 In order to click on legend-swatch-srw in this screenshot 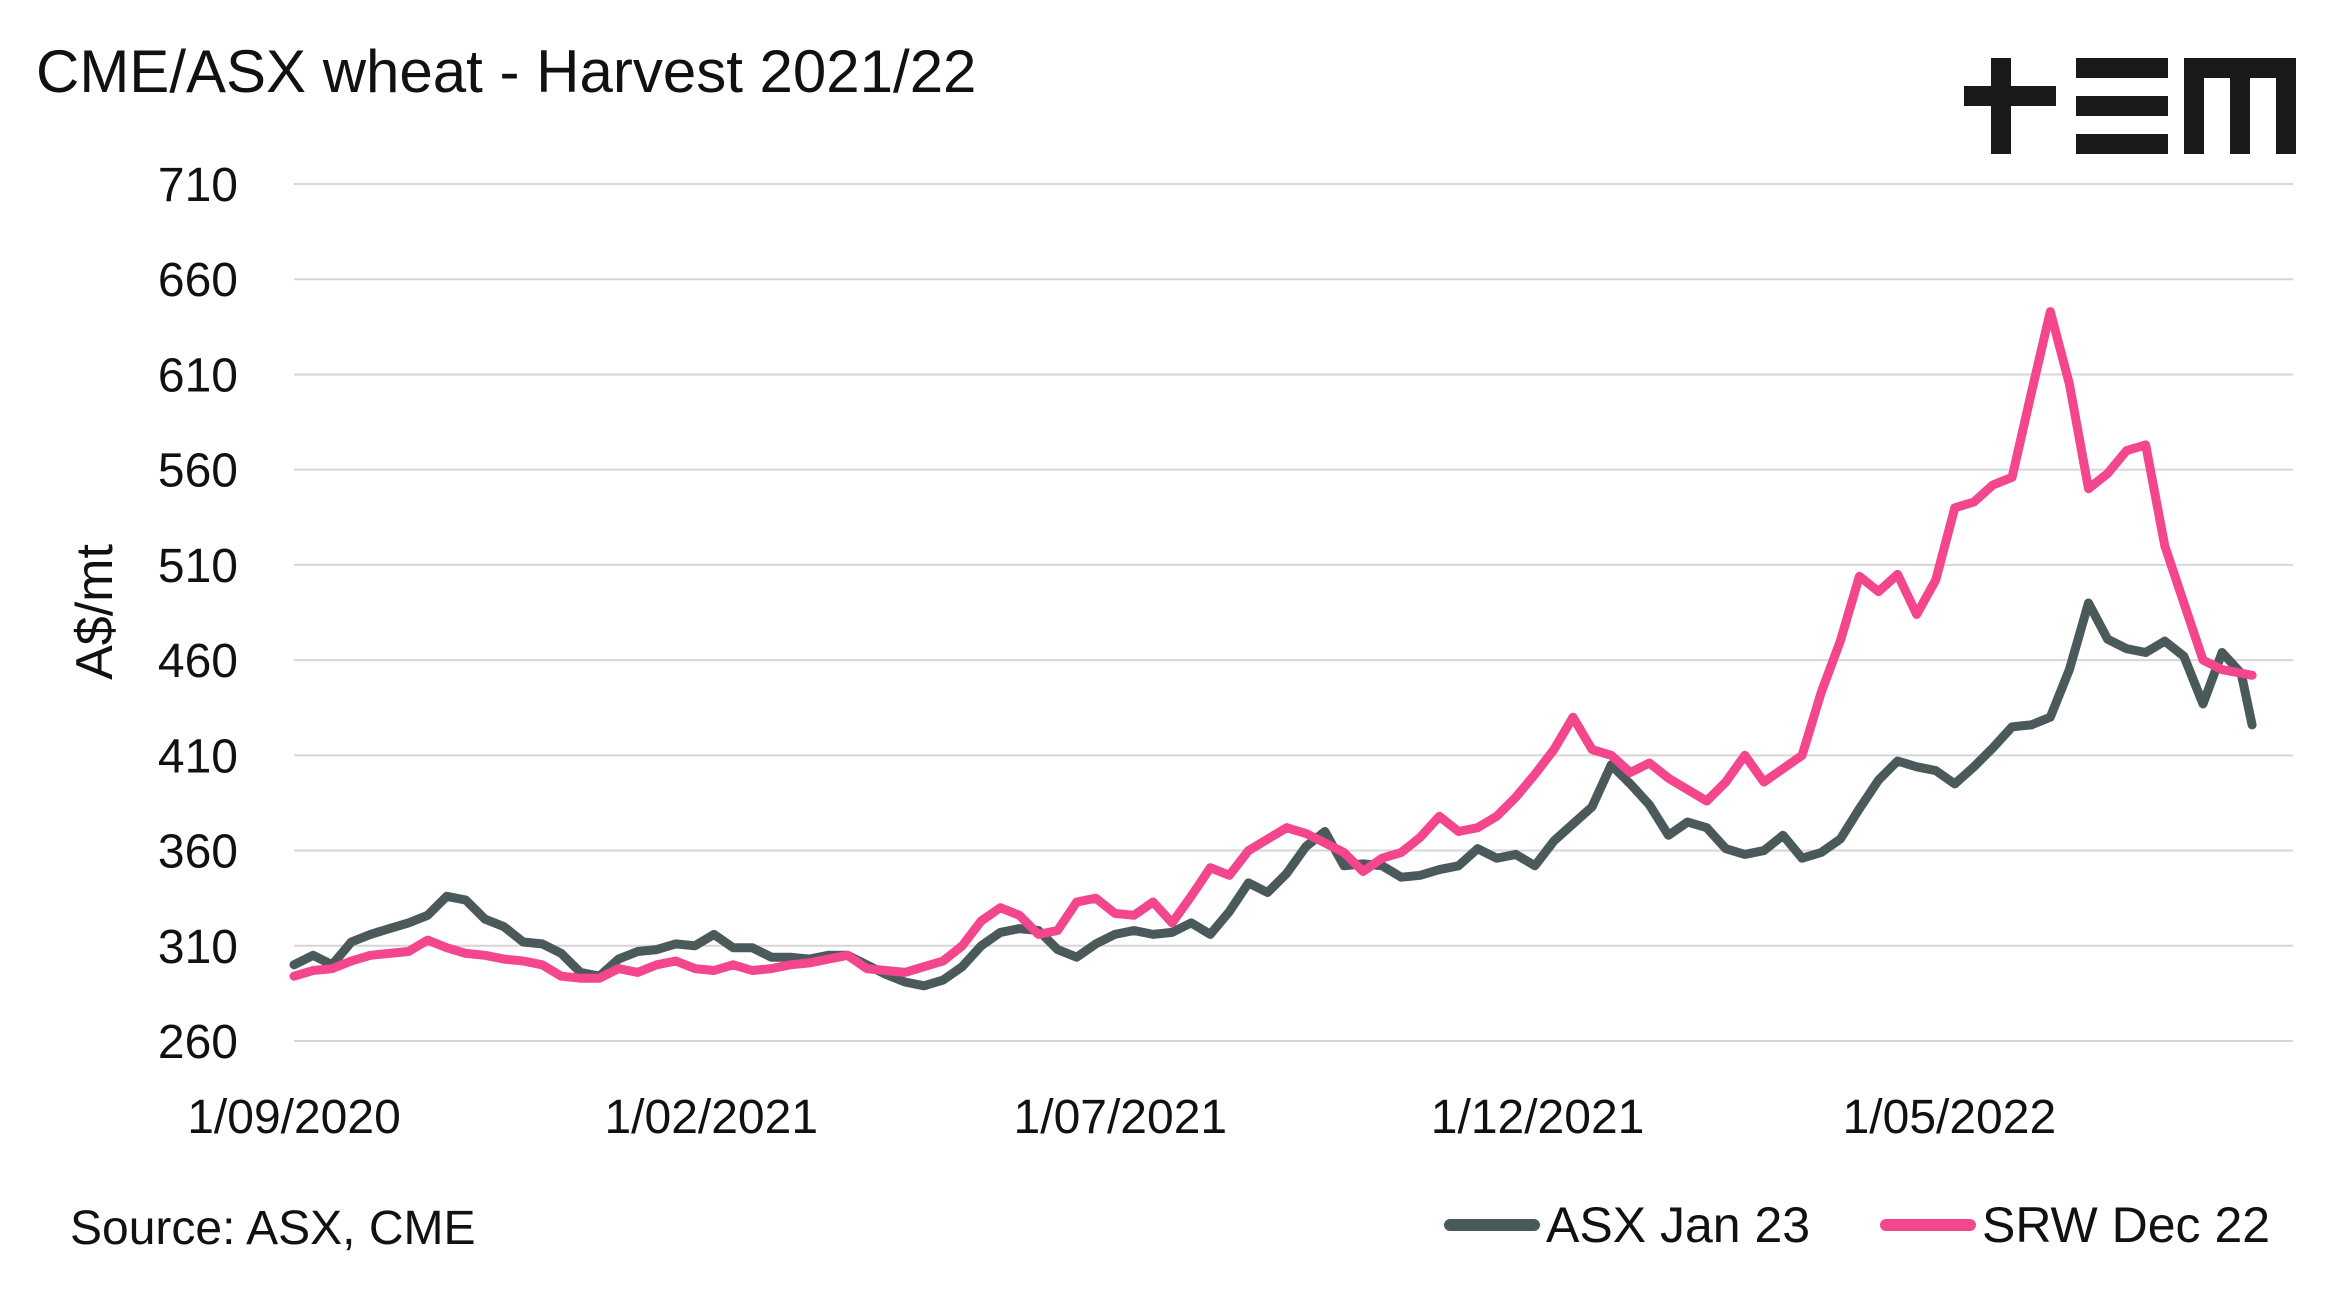, I will do `click(1928, 1225)`.